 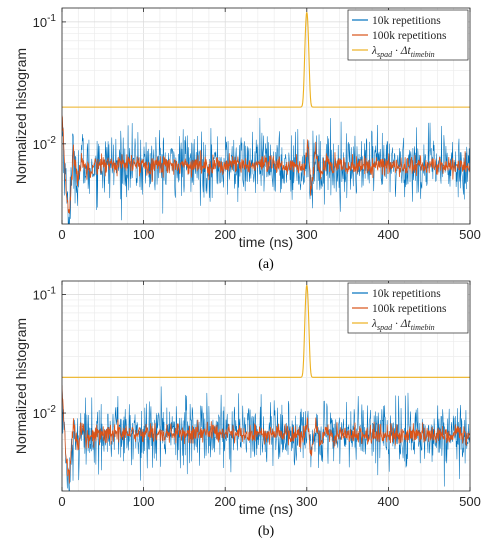 What do you see at coordinates (266, 531) in the screenshot?
I see `panel-caption: (b)` at bounding box center [266, 531].